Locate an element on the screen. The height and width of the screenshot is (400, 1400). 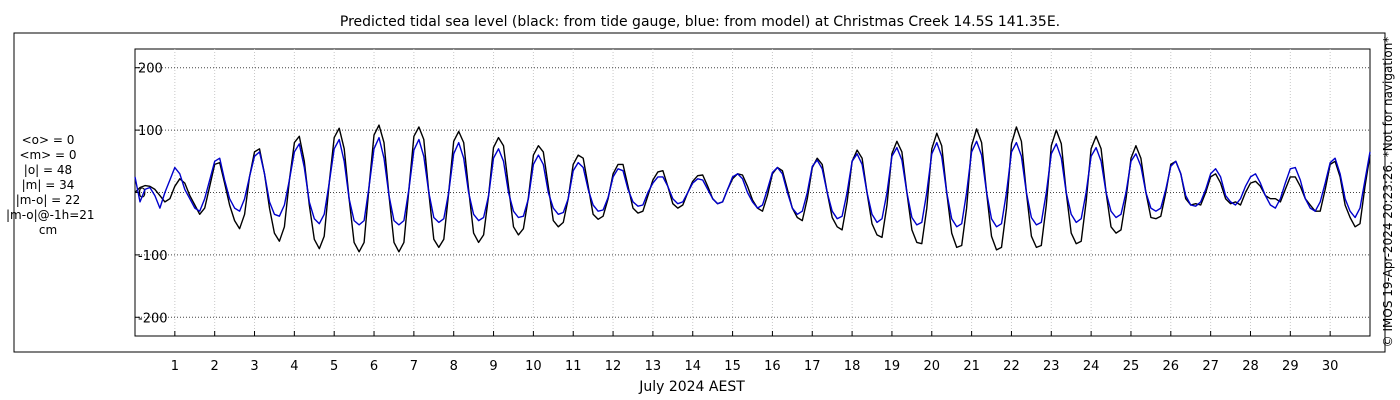
x-tick-label: 23 is located at coordinates (1051, 366).